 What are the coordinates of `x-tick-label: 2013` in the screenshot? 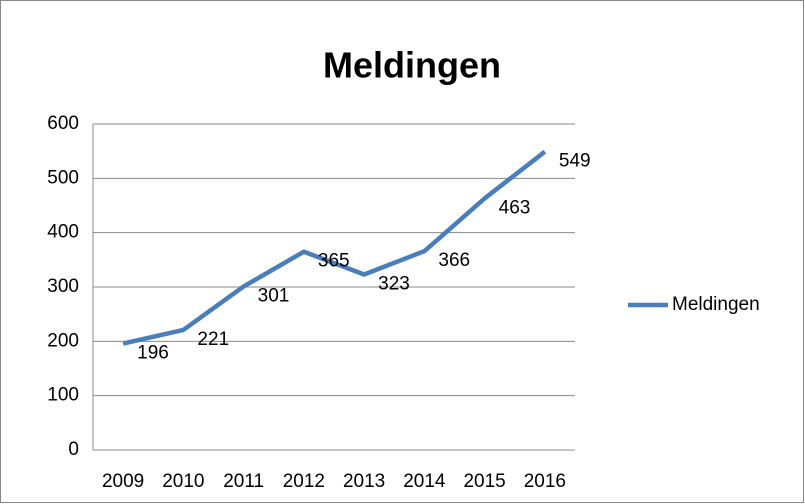 It's located at (364, 481).